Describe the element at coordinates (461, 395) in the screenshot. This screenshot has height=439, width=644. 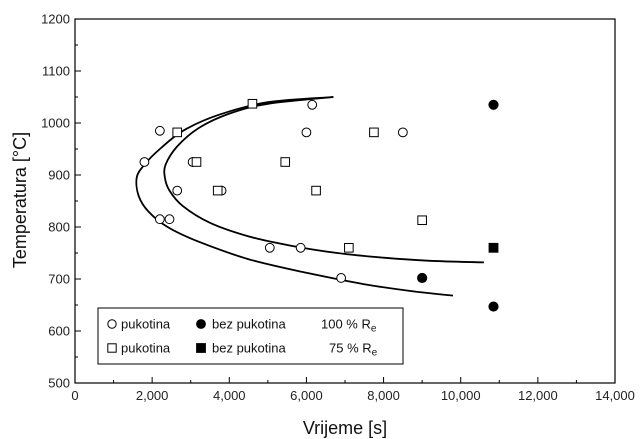
I see `x-tick-label: 10,000` at that location.